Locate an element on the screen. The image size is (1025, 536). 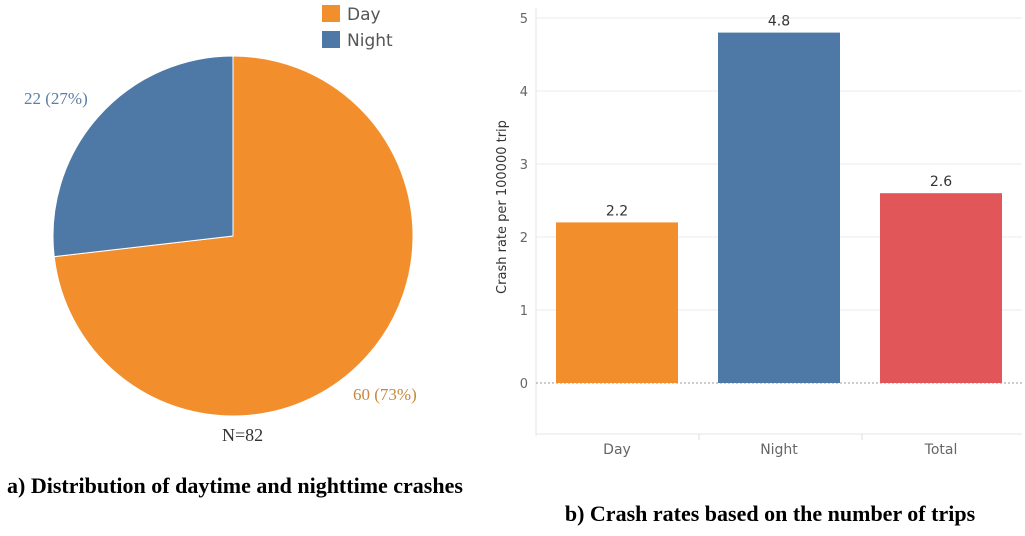
bar-y-tick-label: 2 is located at coordinates (524, 238).